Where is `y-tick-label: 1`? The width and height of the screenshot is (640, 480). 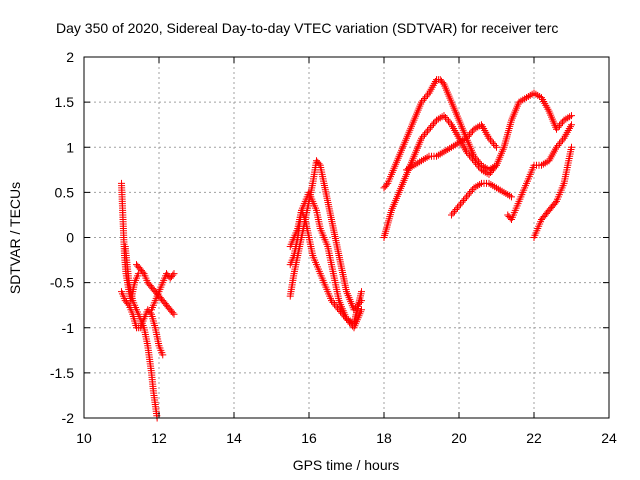
y-tick-label: 1 is located at coordinates (70, 147).